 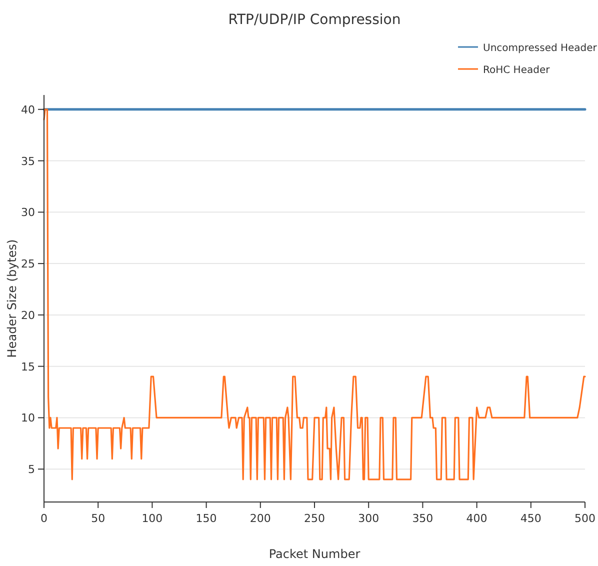 What do you see at coordinates (12, 298) in the screenshot?
I see `y-axis-title: Header Size (bytes)` at bounding box center [12, 298].